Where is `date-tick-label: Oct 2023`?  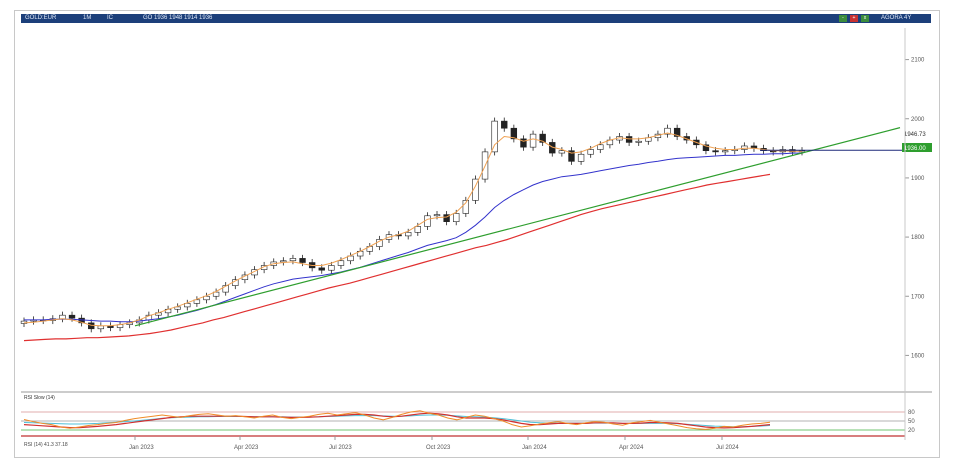 date-tick-label: Oct 2023 is located at coordinates (438, 448).